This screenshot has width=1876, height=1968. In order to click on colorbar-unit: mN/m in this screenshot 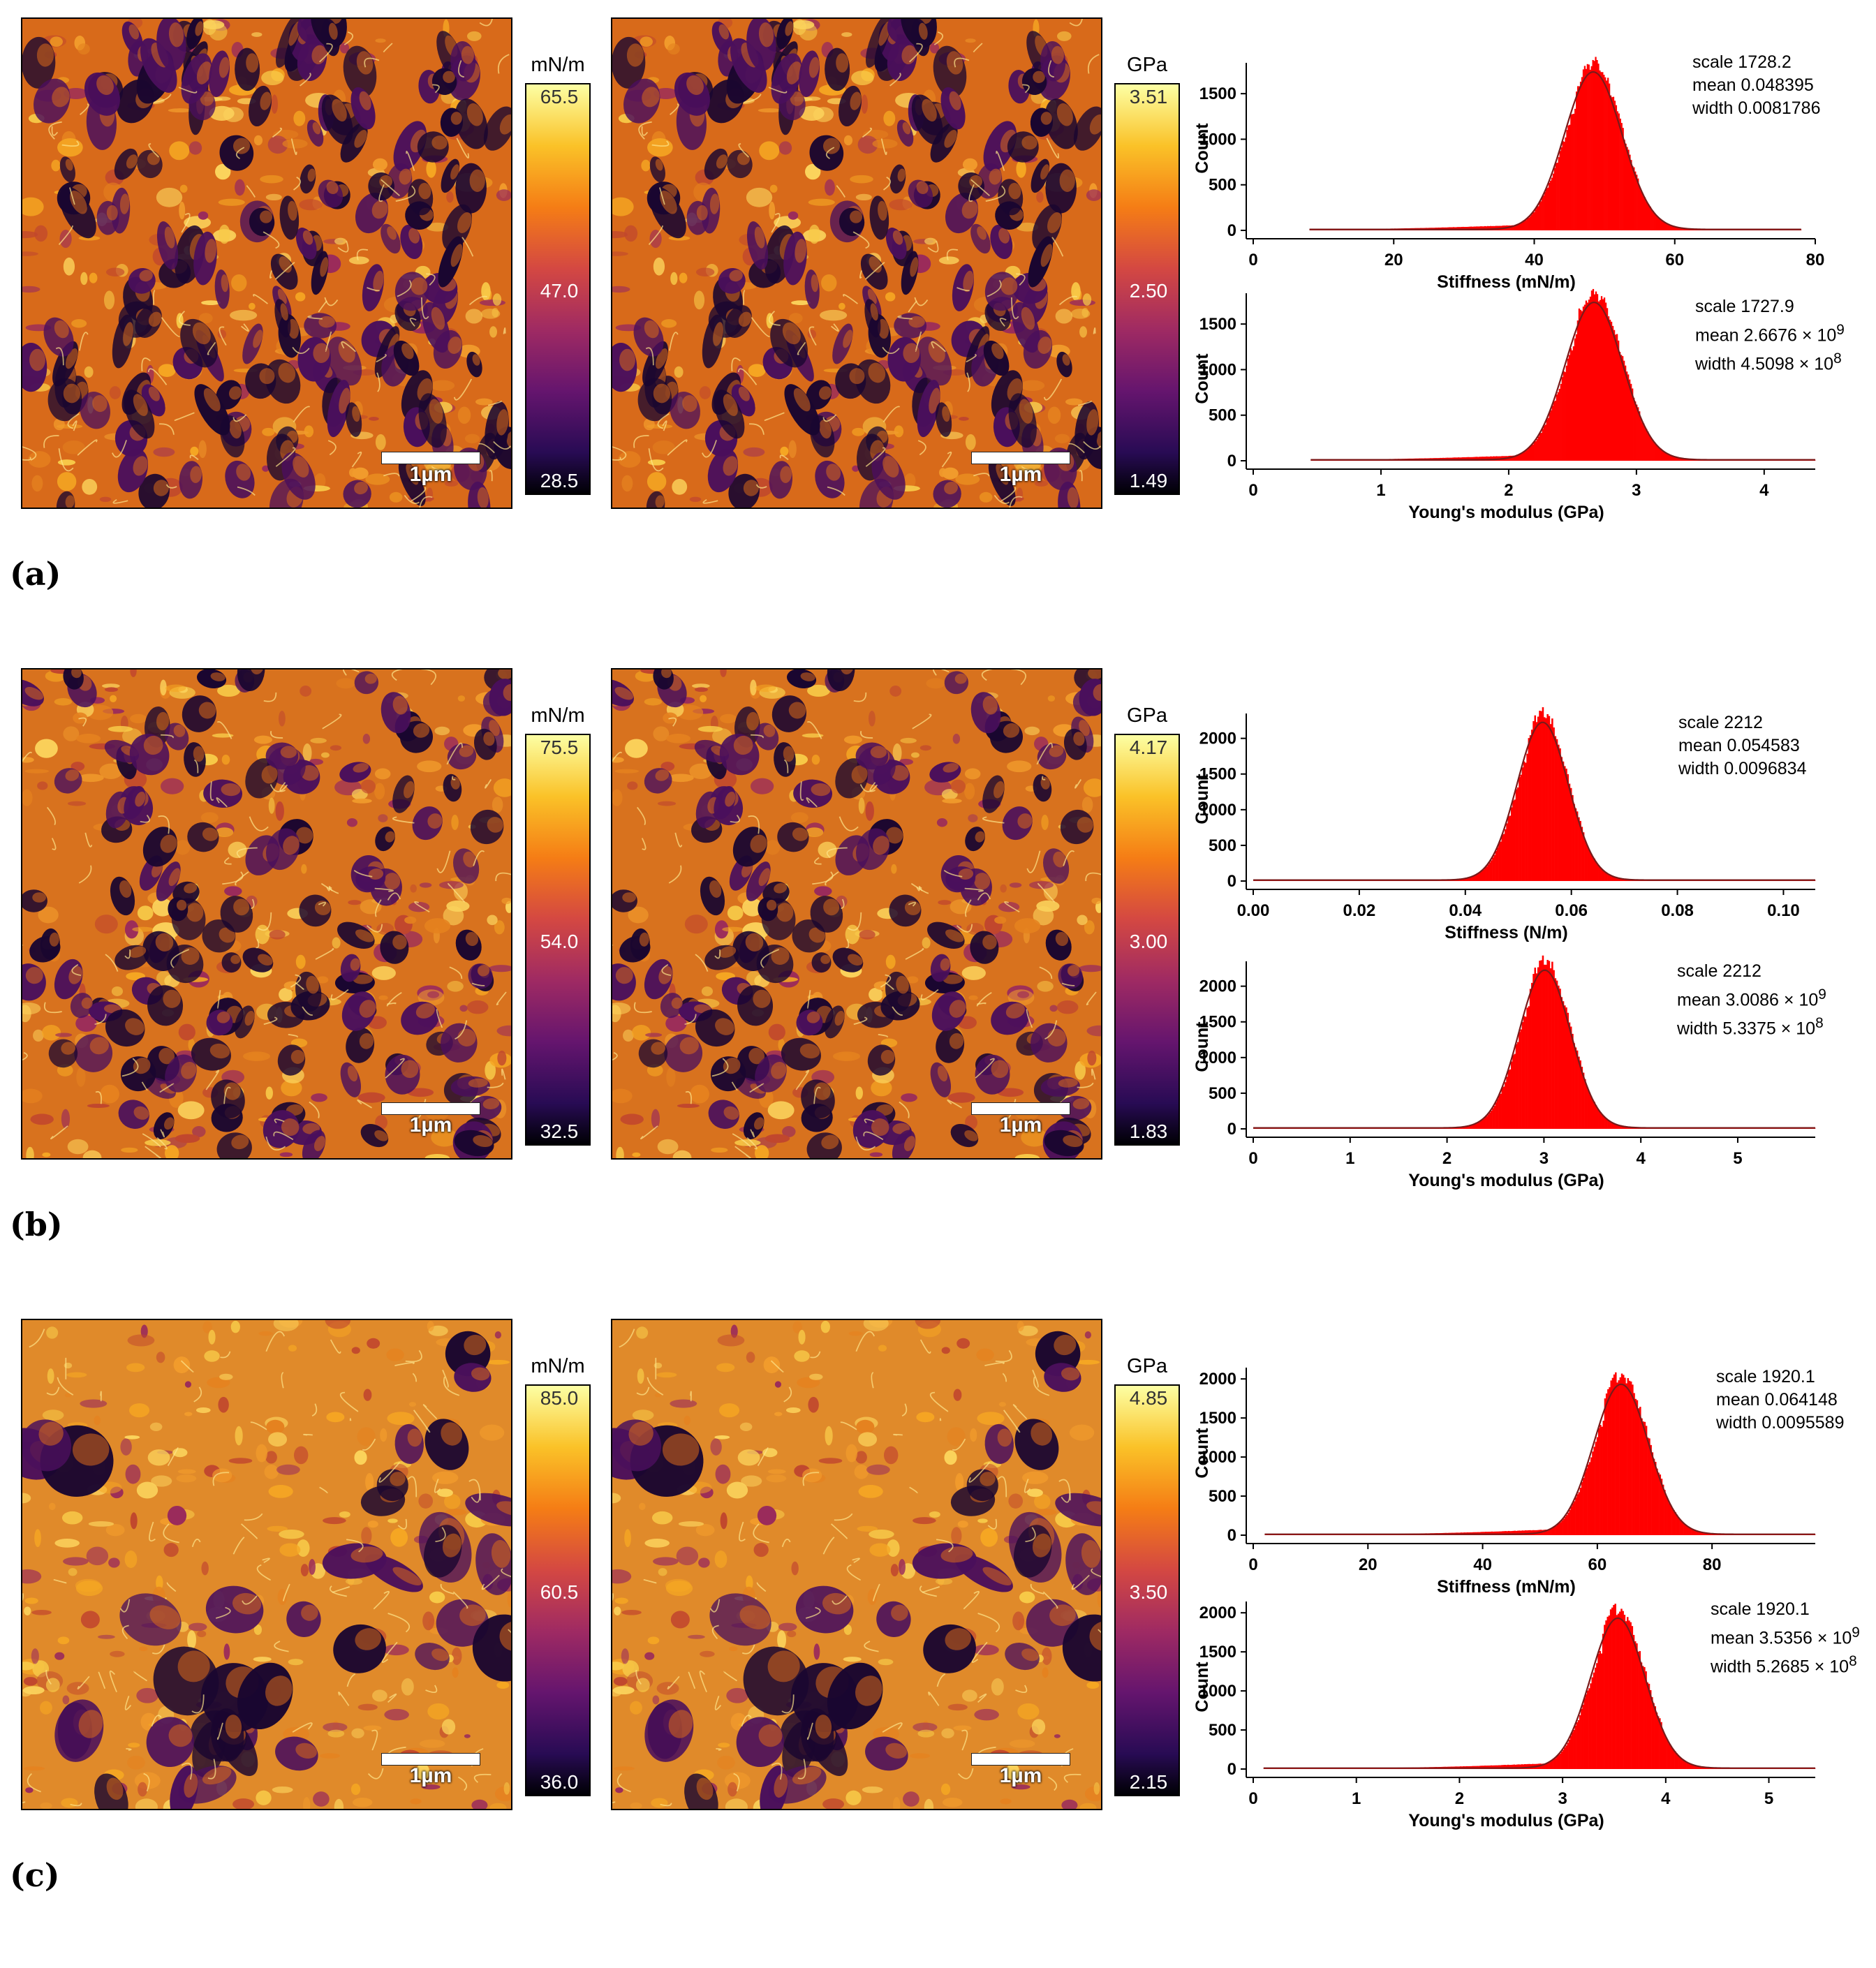, I will do `click(558, 1366)`.